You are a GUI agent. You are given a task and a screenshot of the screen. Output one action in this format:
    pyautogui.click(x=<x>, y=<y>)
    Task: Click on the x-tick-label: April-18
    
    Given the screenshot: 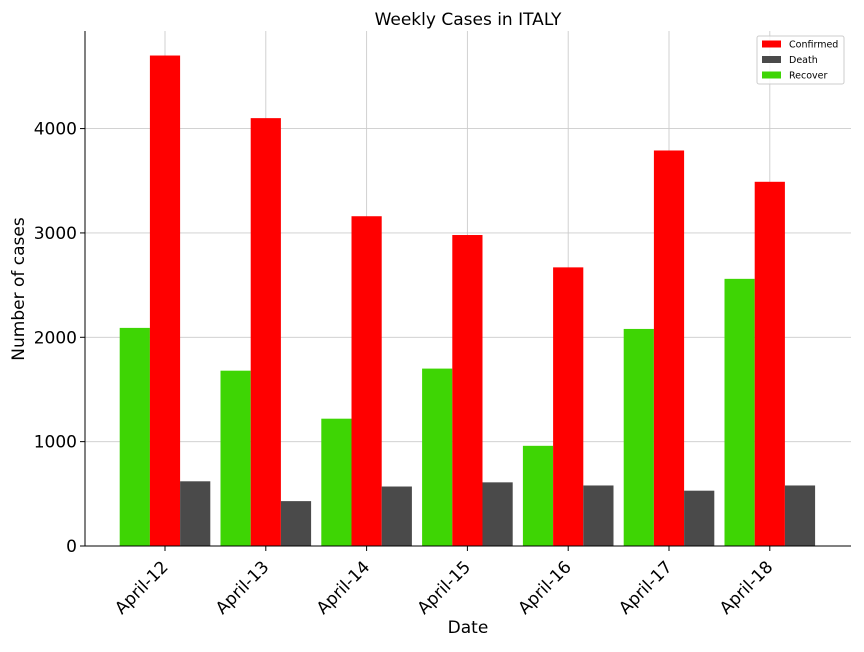 What is the action you would take?
    pyautogui.click(x=746, y=587)
    